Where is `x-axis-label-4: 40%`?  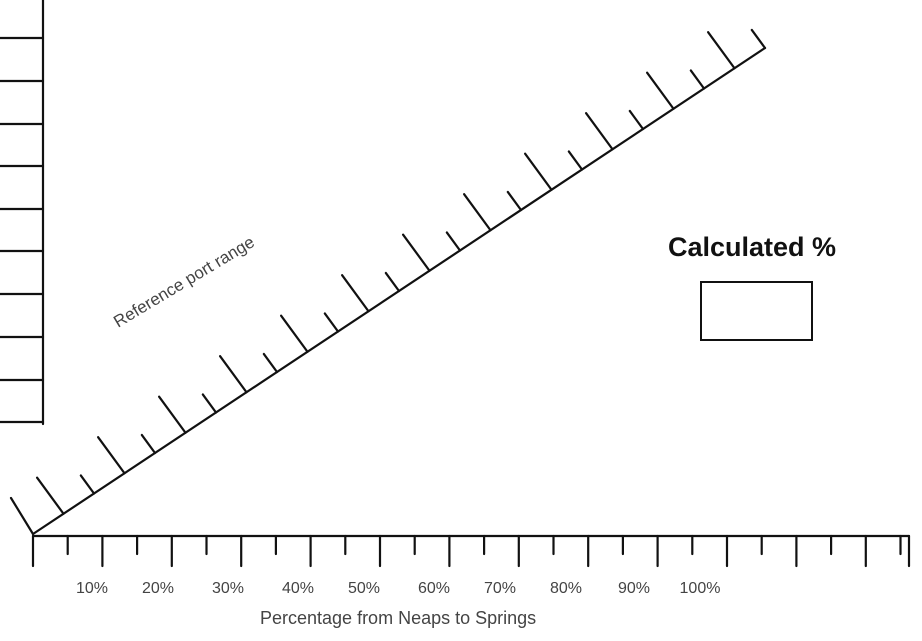 x-axis-label-4: 40% is located at coordinates (298, 588).